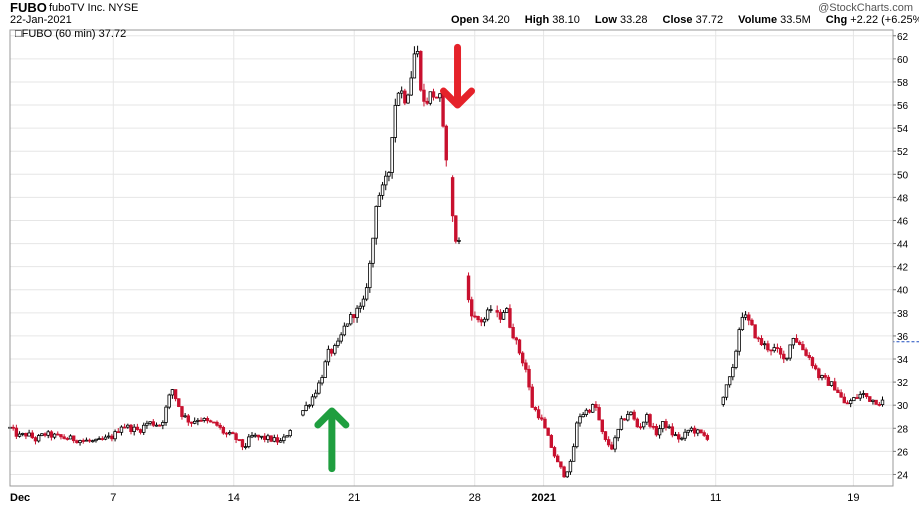  I want to click on x-tick-label: 11, so click(715, 498).